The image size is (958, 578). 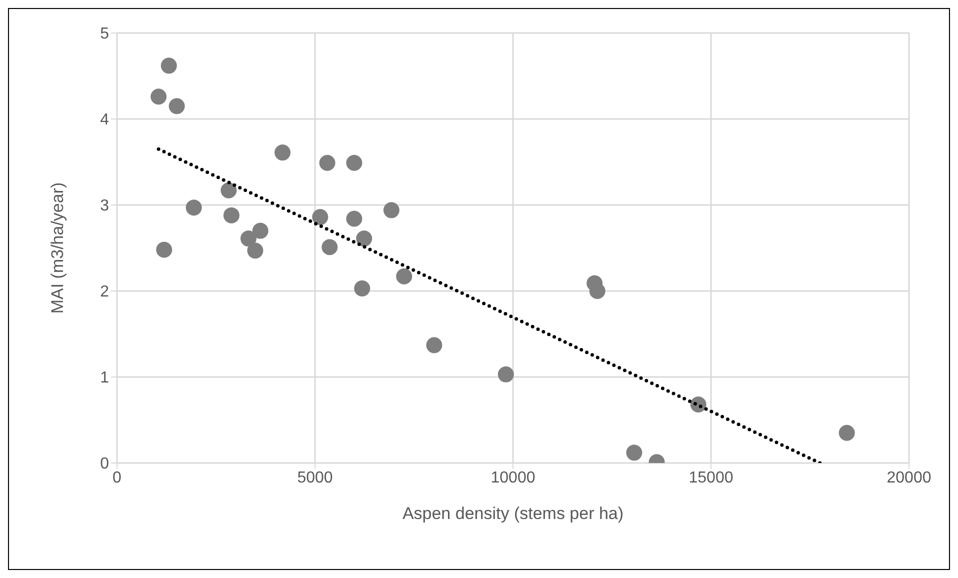 What do you see at coordinates (58, 248) in the screenshot?
I see `y-axis-title: MAI (m3/ha/year)` at bounding box center [58, 248].